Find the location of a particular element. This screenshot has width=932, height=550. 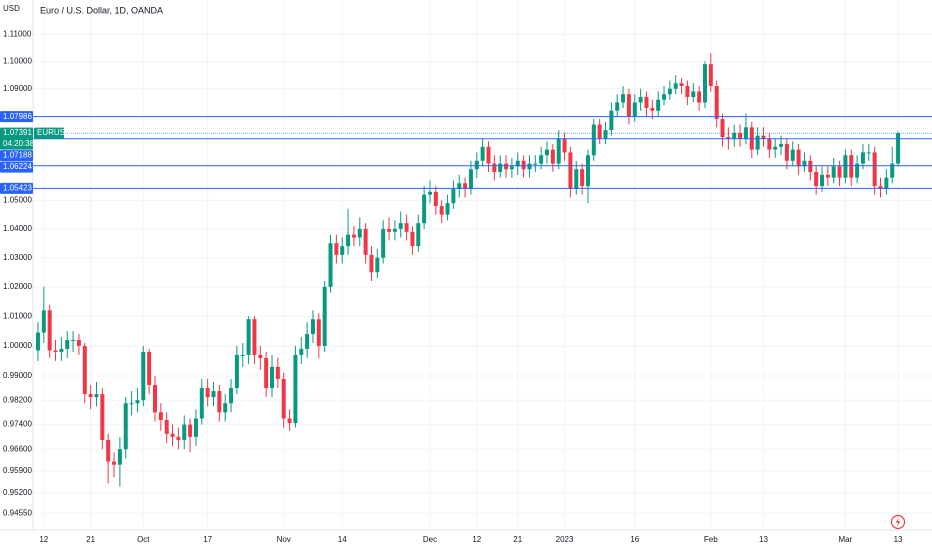

x-tick-label: Feb is located at coordinates (711, 539).